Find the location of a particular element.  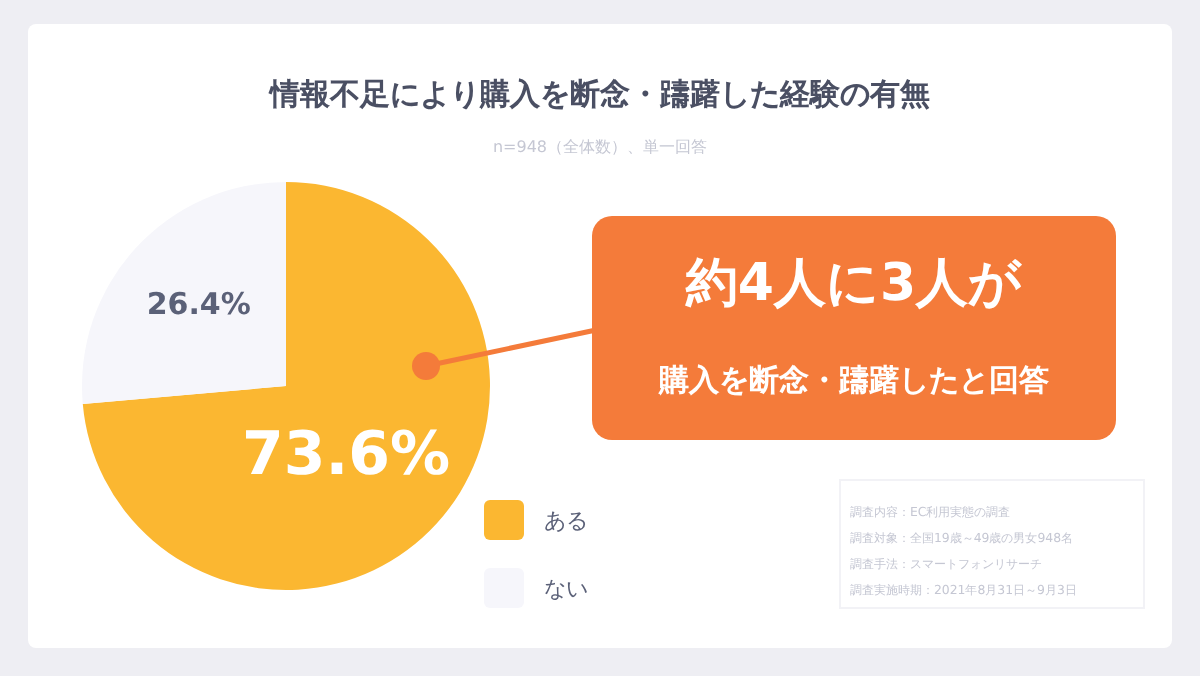

data-label: 26.4% is located at coordinates (198, 304).